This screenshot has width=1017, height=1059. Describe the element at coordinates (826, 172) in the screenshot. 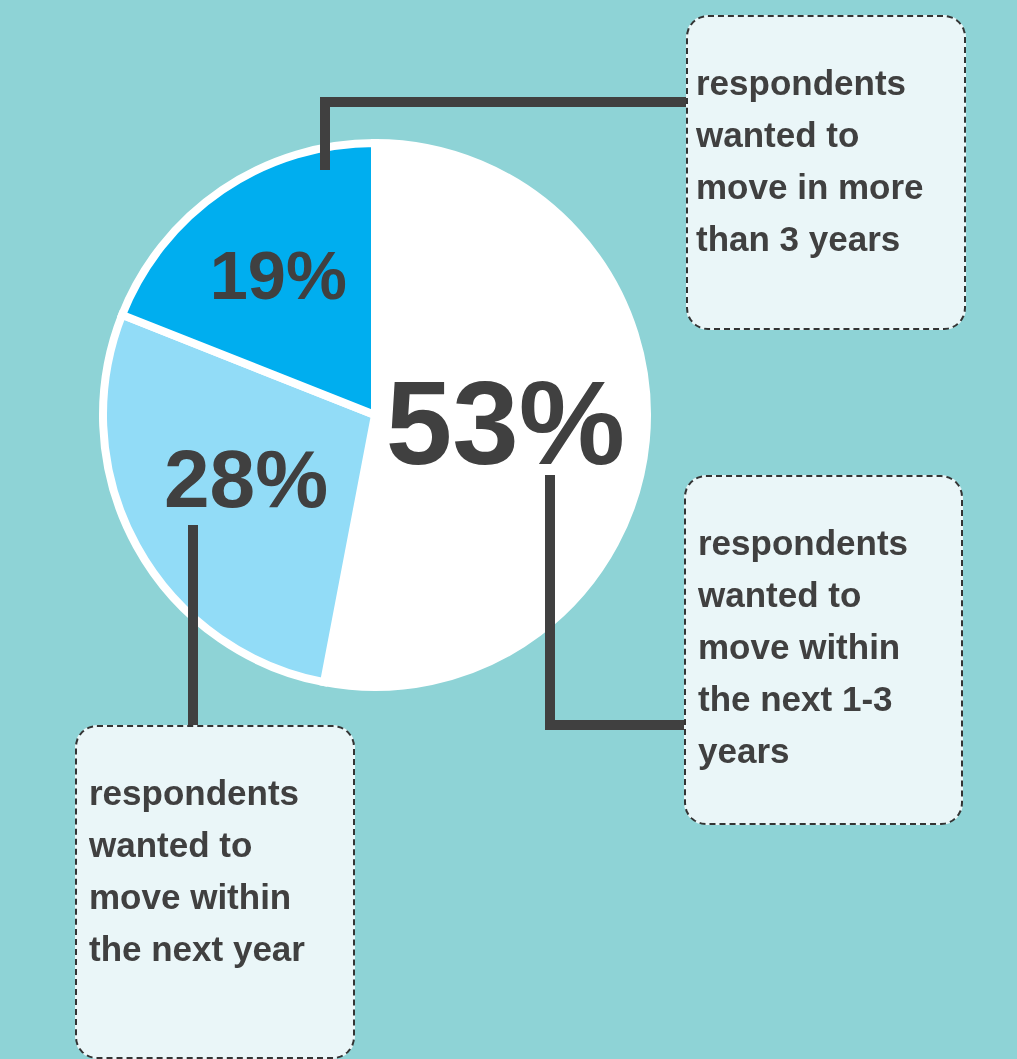

I see `slice-label: respondents wanted to move in more than 3 years` at that location.